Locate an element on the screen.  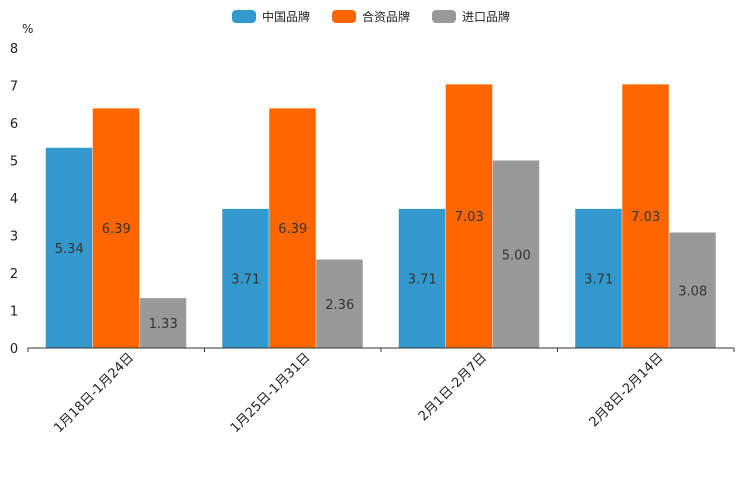
legend-label: 合资品牌 is located at coordinates (386, 16).